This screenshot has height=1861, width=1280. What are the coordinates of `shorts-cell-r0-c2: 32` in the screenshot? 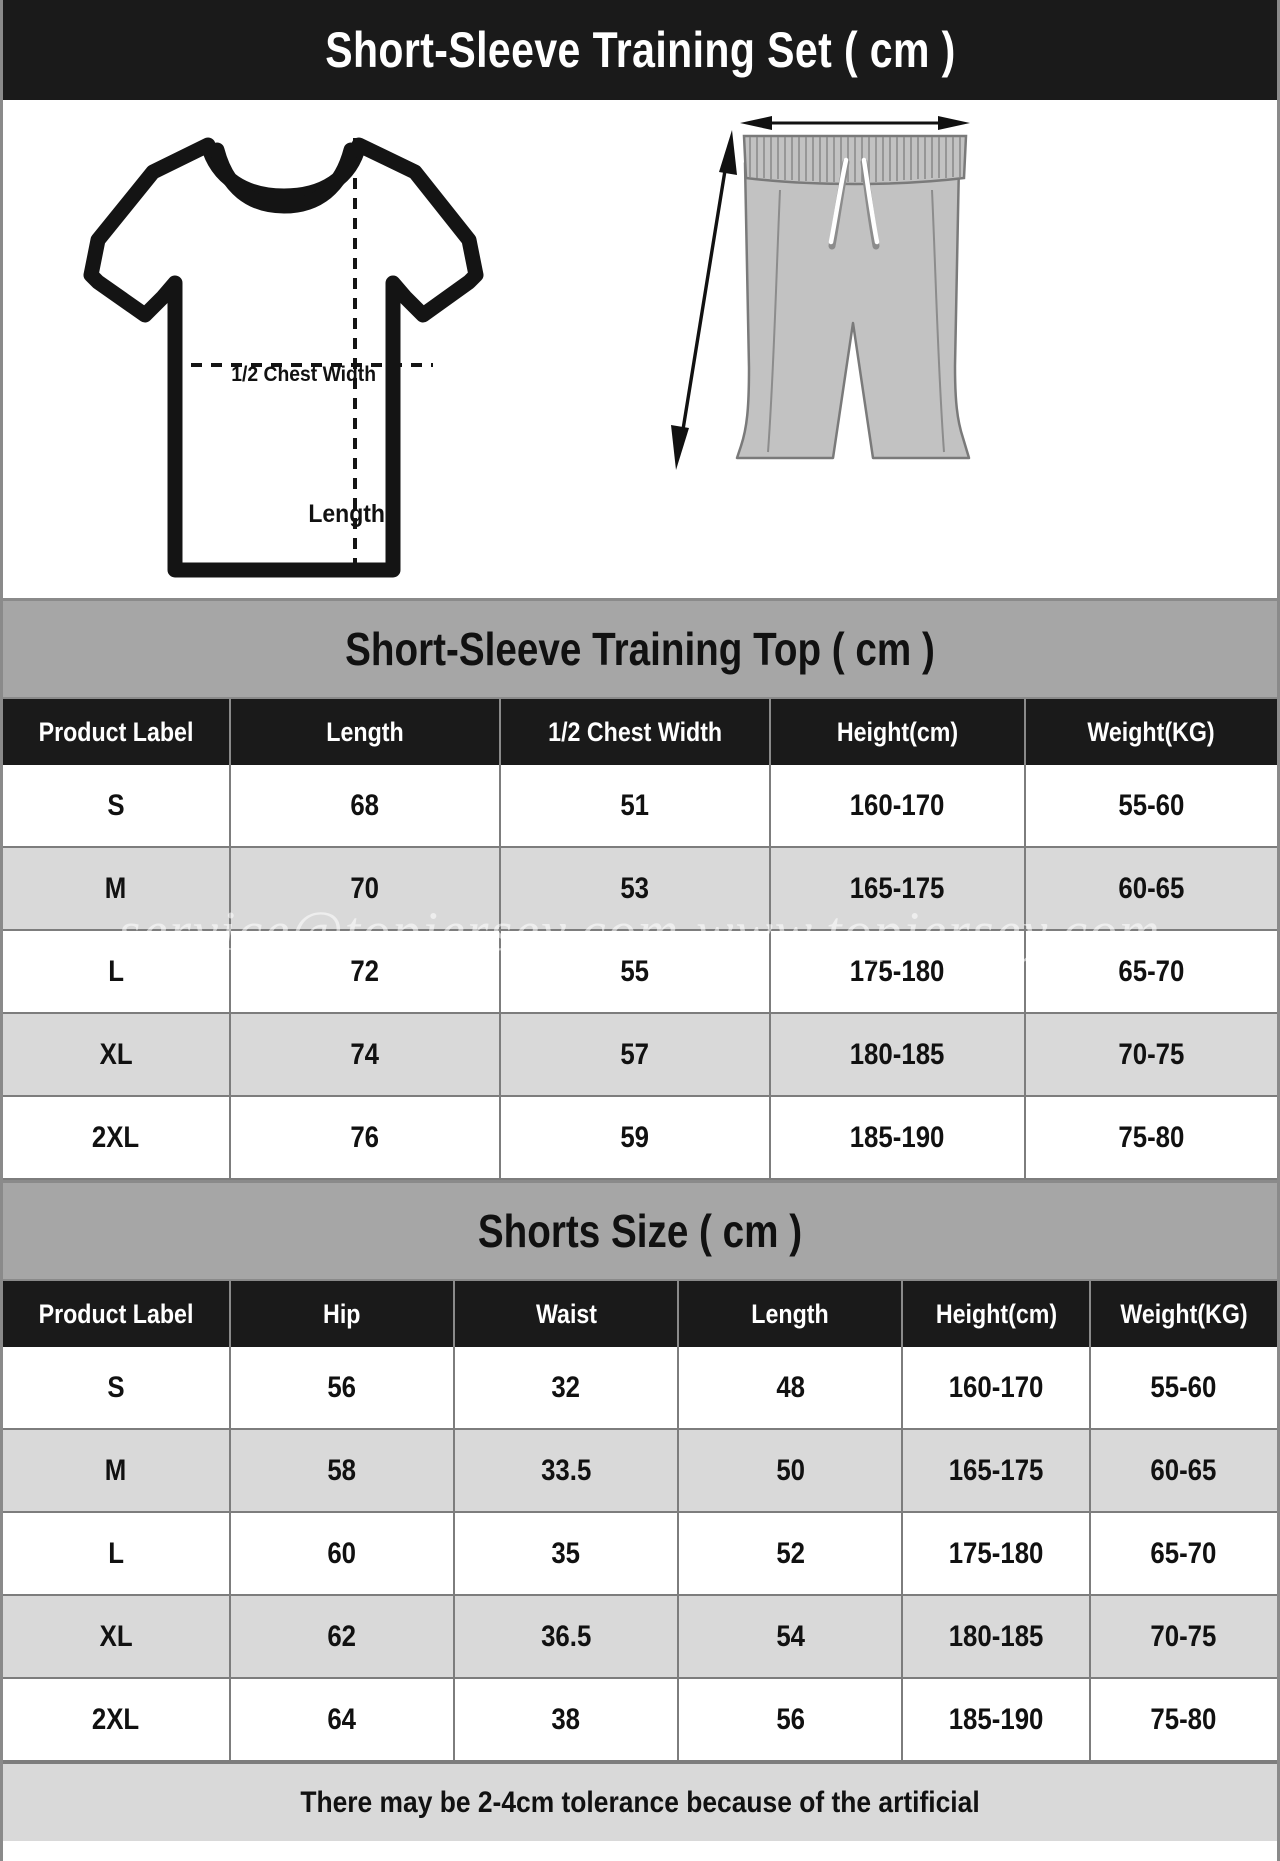 It's located at (566, 1388).